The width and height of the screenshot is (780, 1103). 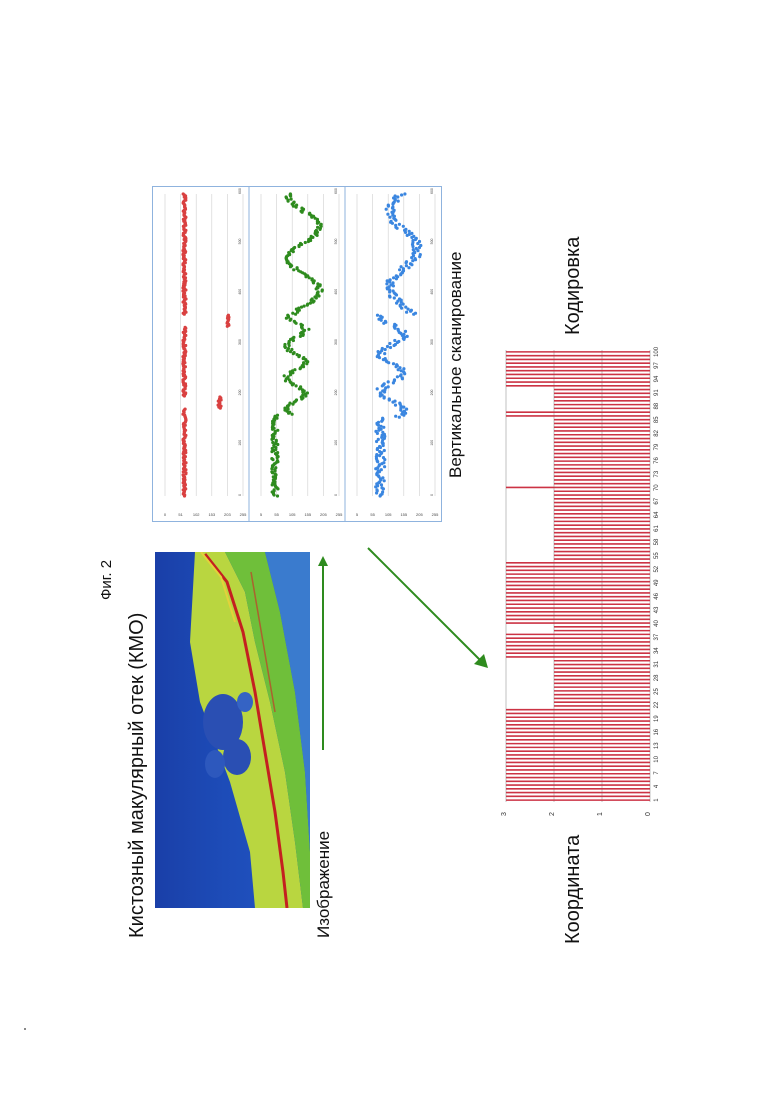 What do you see at coordinates (232, 730) in the screenshot?
I see `oct-image` at bounding box center [232, 730].